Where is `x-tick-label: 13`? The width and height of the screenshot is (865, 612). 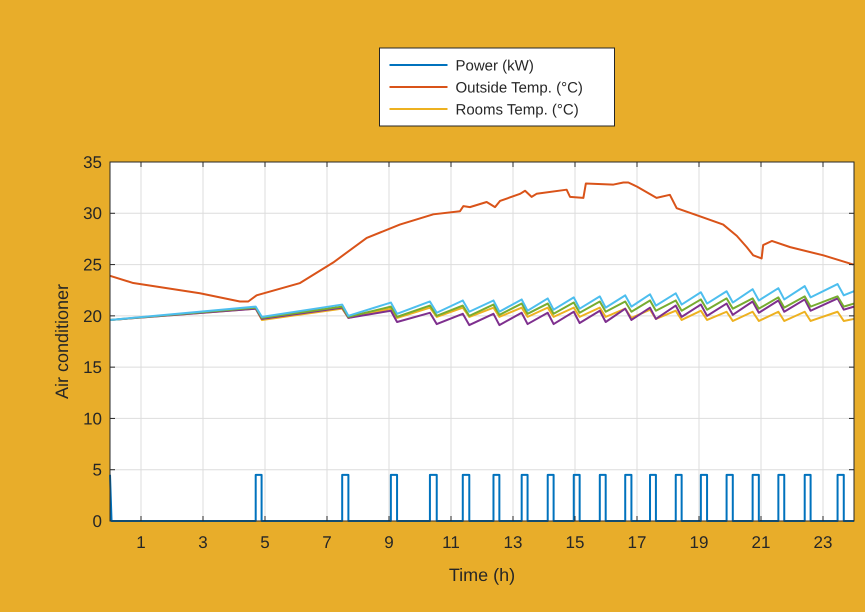
x-tick-label: 13 is located at coordinates (513, 542).